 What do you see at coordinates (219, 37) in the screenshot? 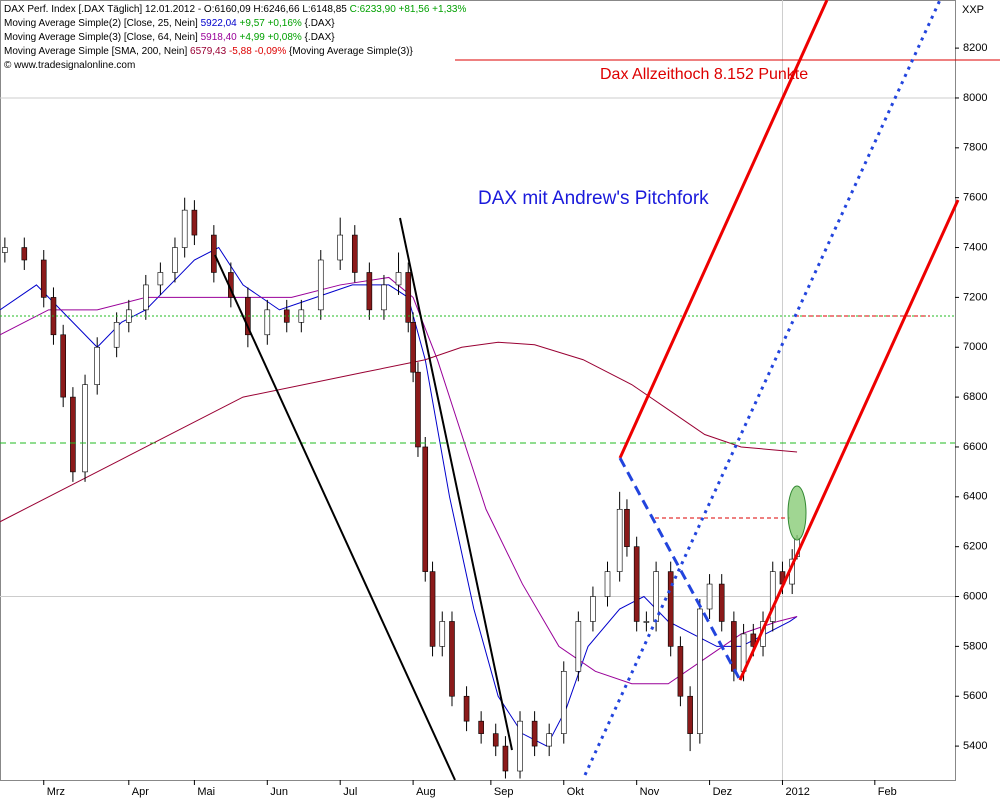
I see `legend-text: 5918,40` at bounding box center [219, 37].